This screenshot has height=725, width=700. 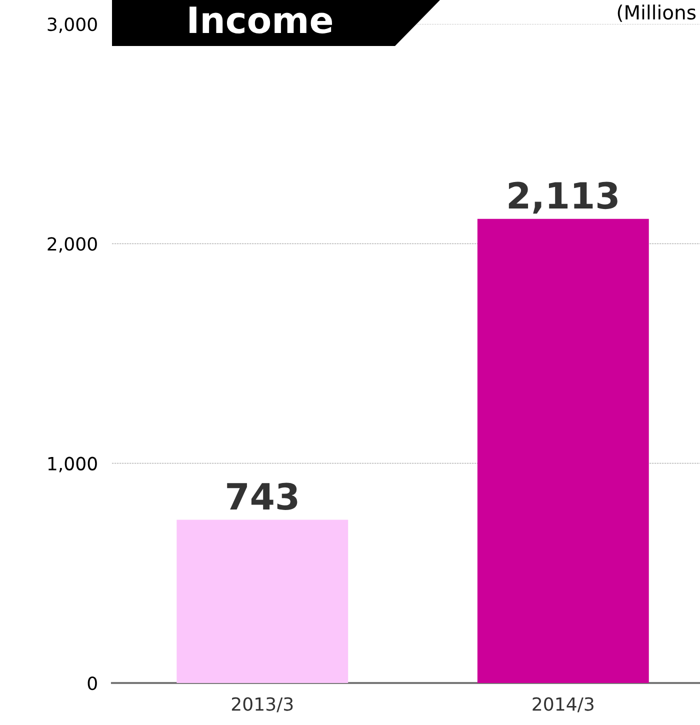 What do you see at coordinates (262, 704) in the screenshot?
I see `x-tick-label: 2013/3` at bounding box center [262, 704].